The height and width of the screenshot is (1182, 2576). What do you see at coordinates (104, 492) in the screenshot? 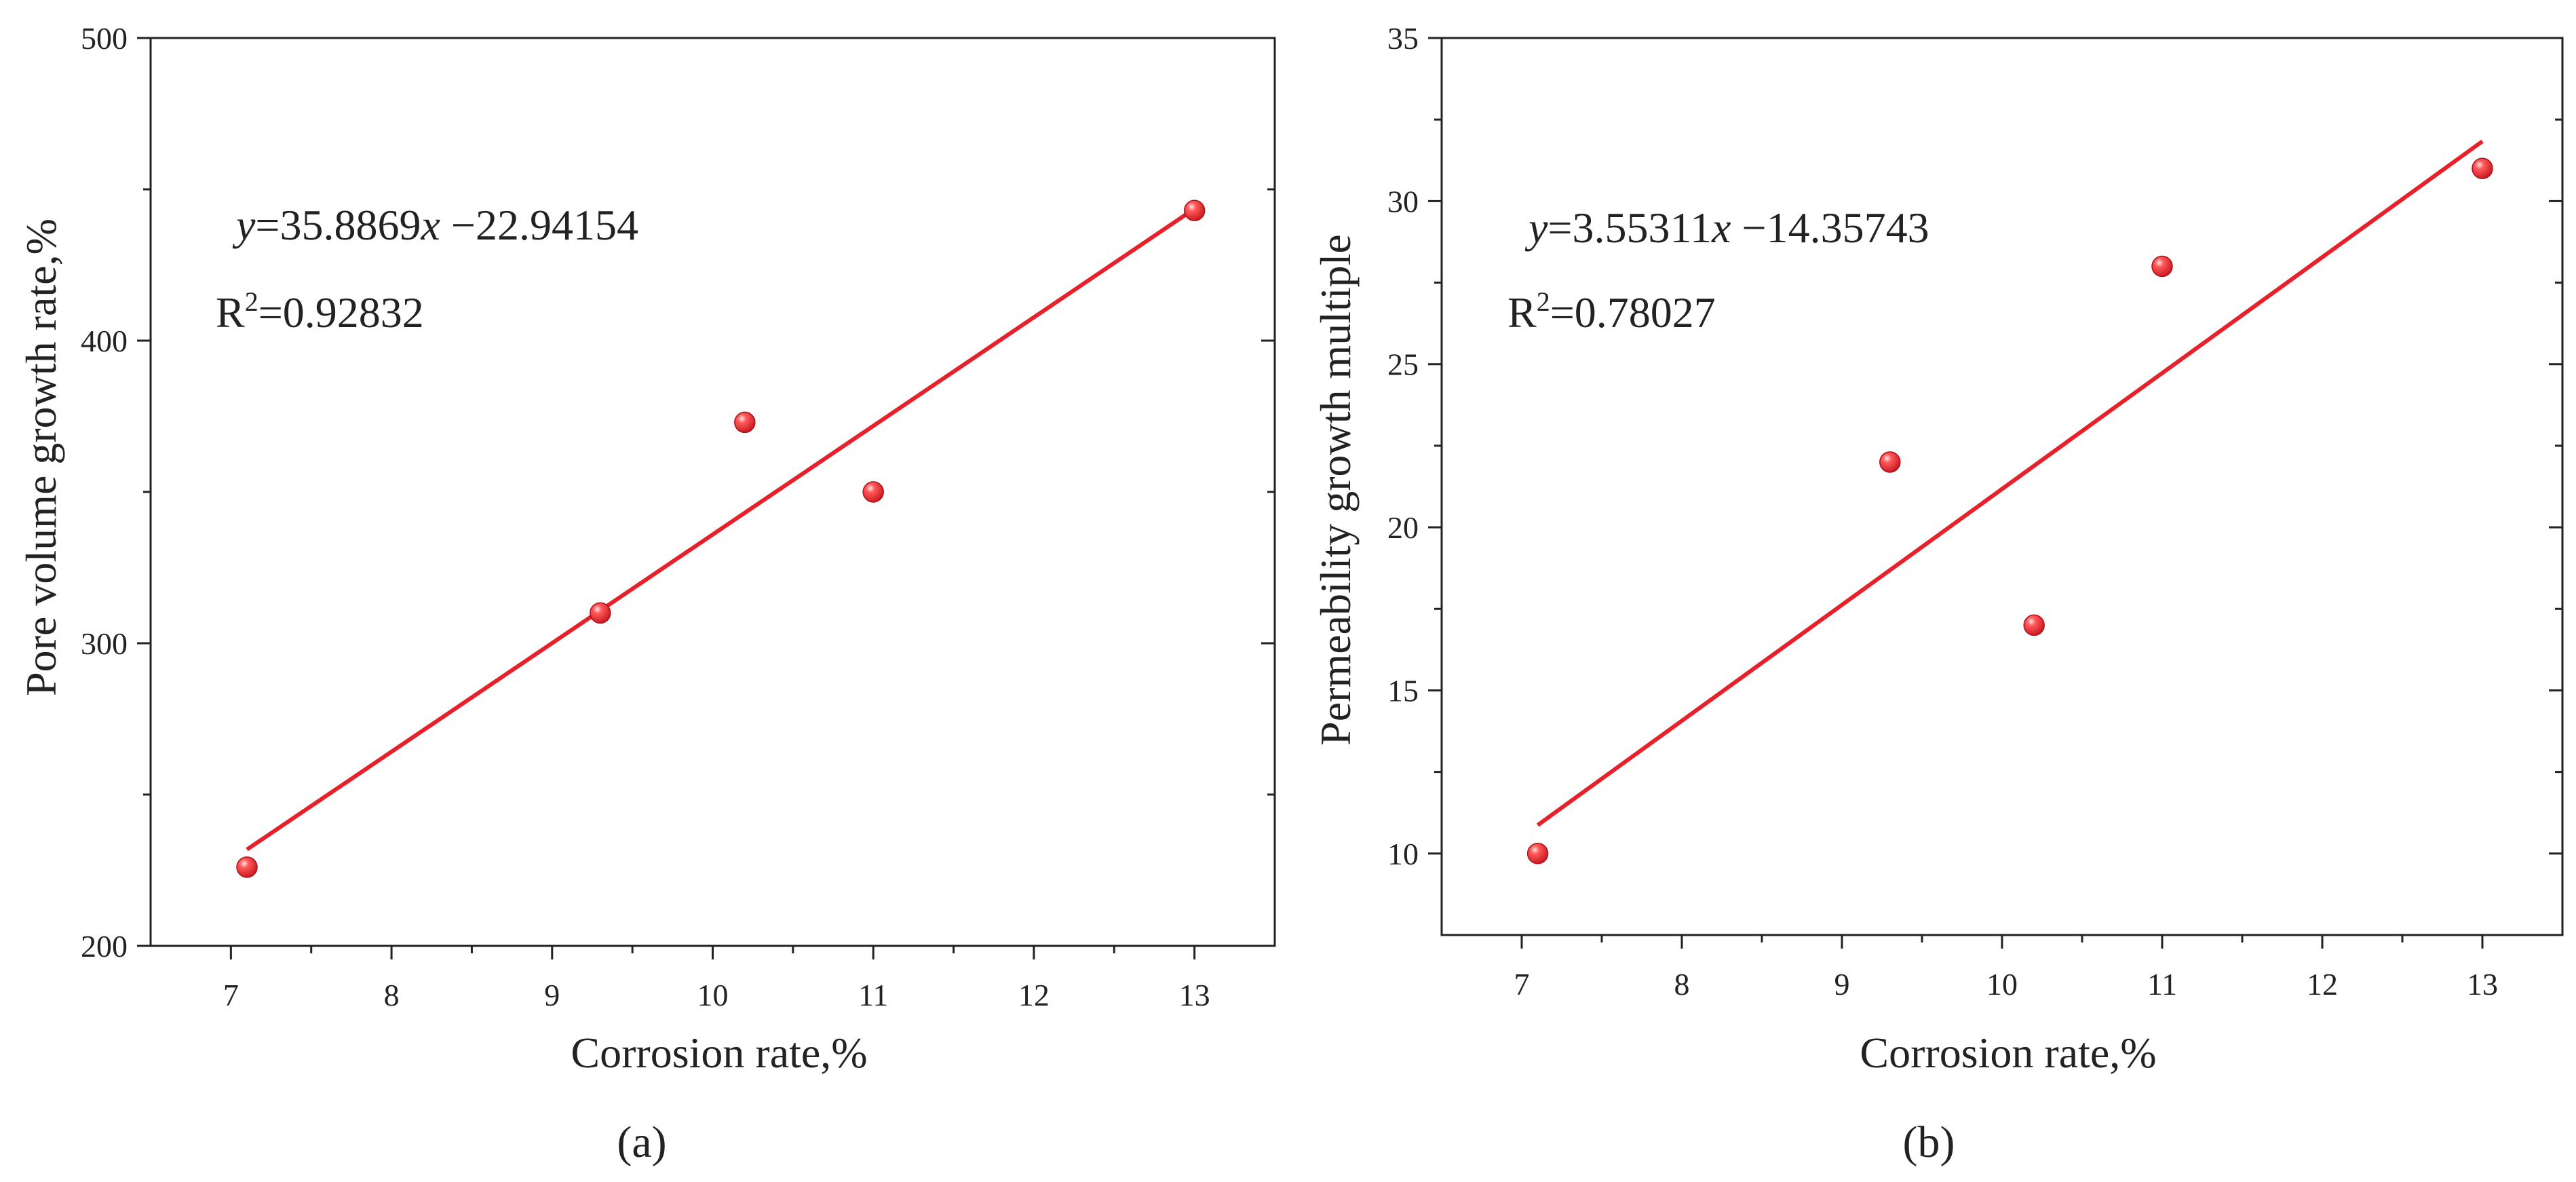
I see `y-tick-labels: 200 300 400 500` at bounding box center [104, 492].